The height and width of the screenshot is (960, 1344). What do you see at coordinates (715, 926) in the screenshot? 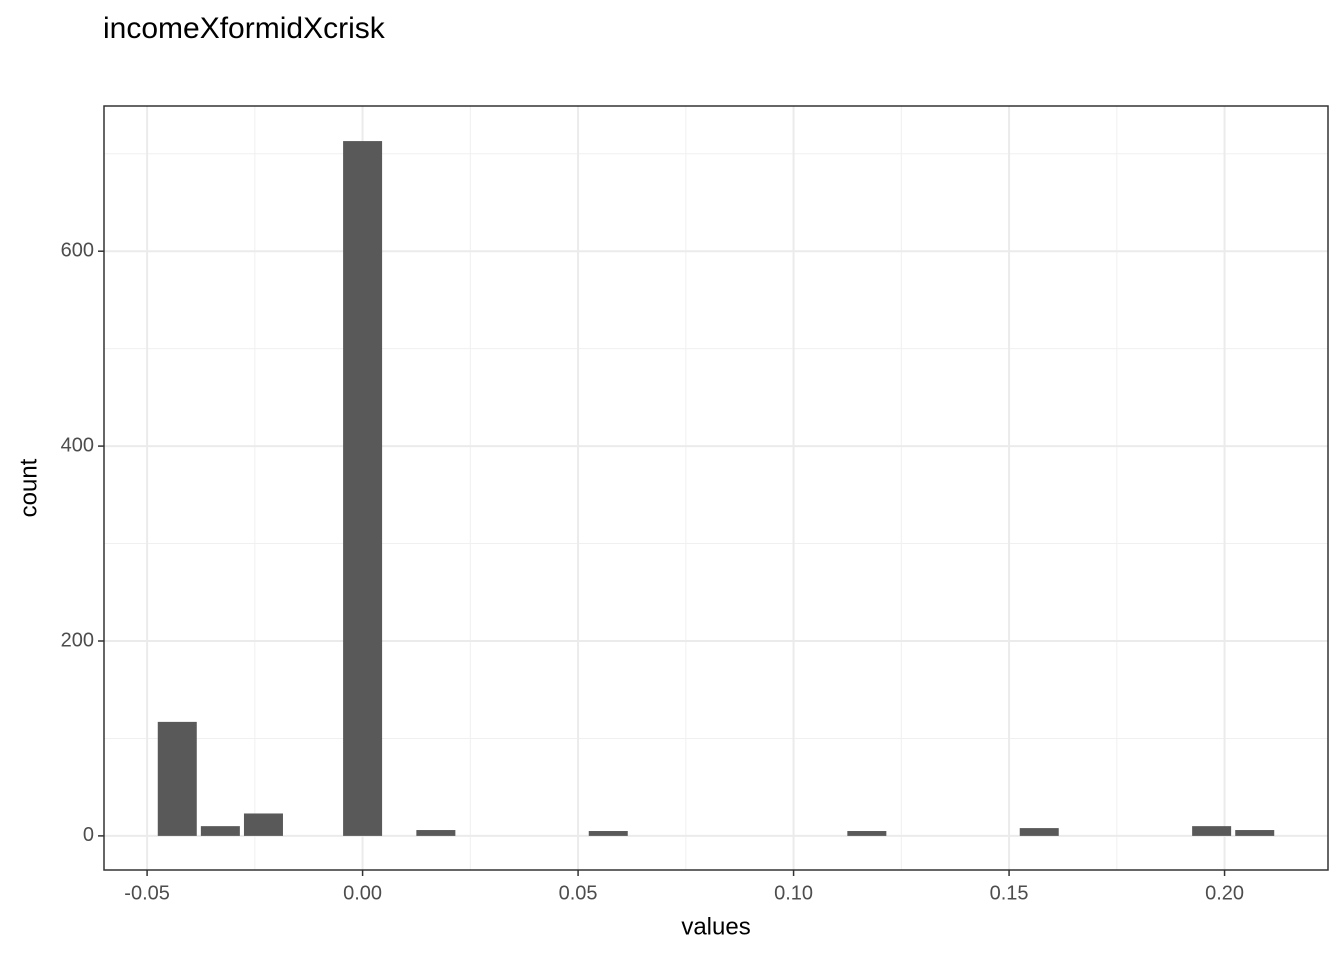
I see `x-axis-label: values` at bounding box center [715, 926].